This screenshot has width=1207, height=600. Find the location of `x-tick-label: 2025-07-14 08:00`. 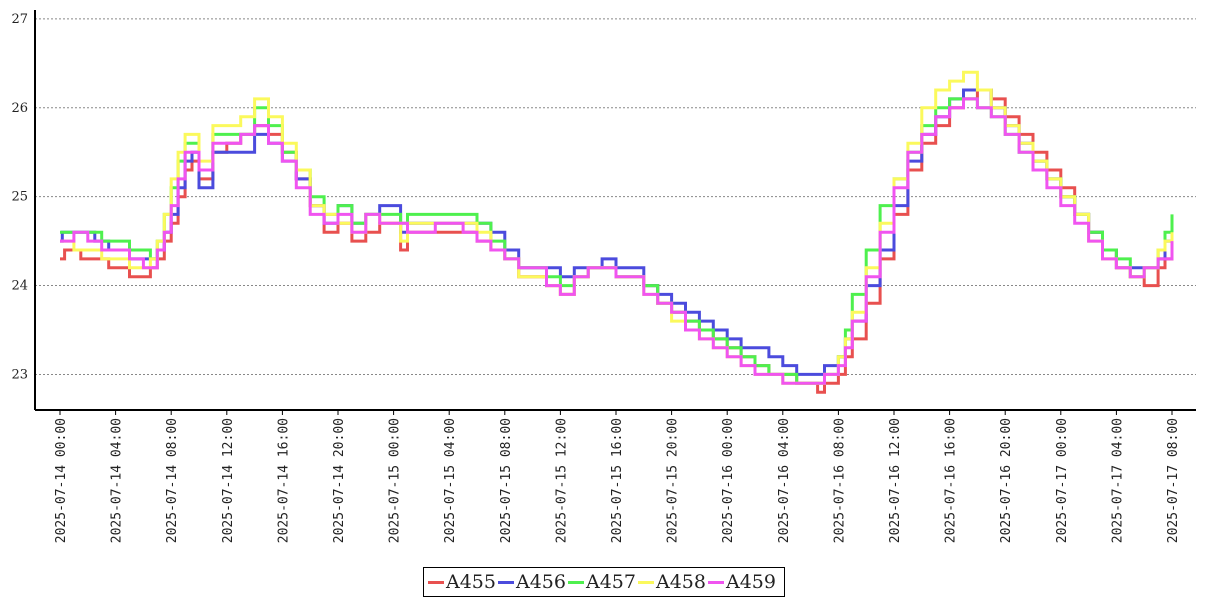

x-tick-label: 2025-07-14 08:00 is located at coordinates (172, 480).